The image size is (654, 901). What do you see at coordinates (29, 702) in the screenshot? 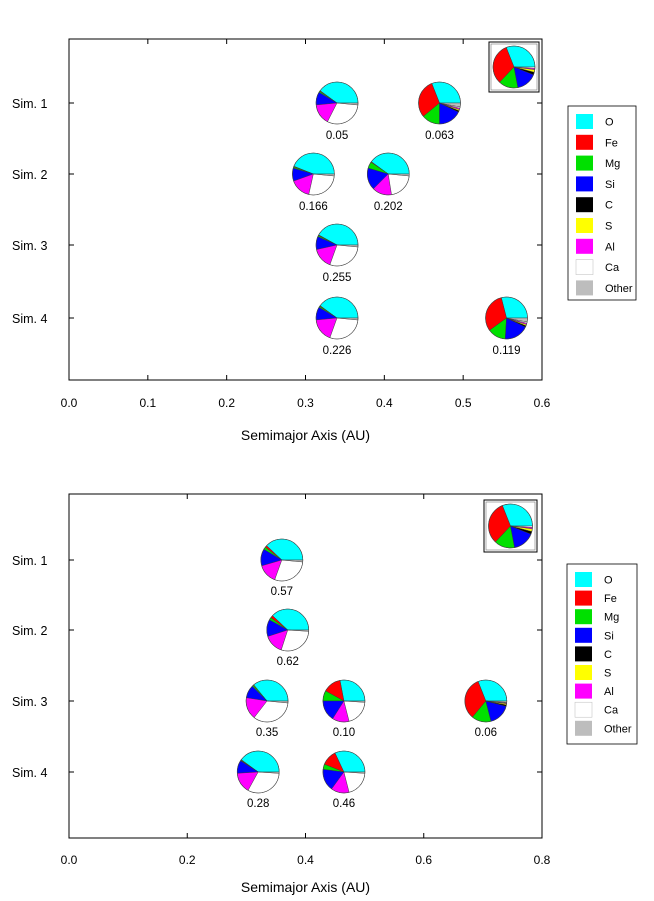
I see `row-label-sim-3: Sim. 3` at bounding box center [29, 702].